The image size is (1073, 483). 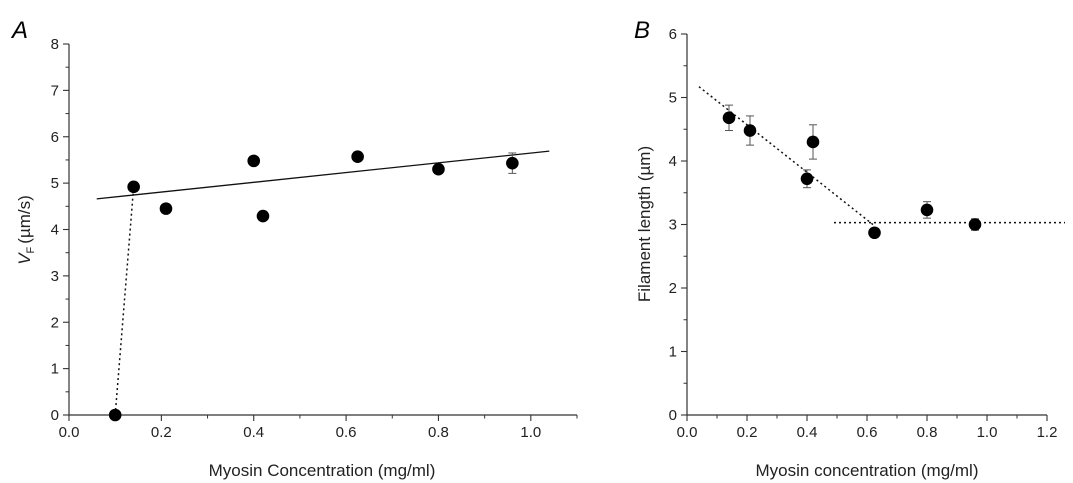 I want to click on panel-a-y-axis-subscript: F, so click(x=31, y=249).